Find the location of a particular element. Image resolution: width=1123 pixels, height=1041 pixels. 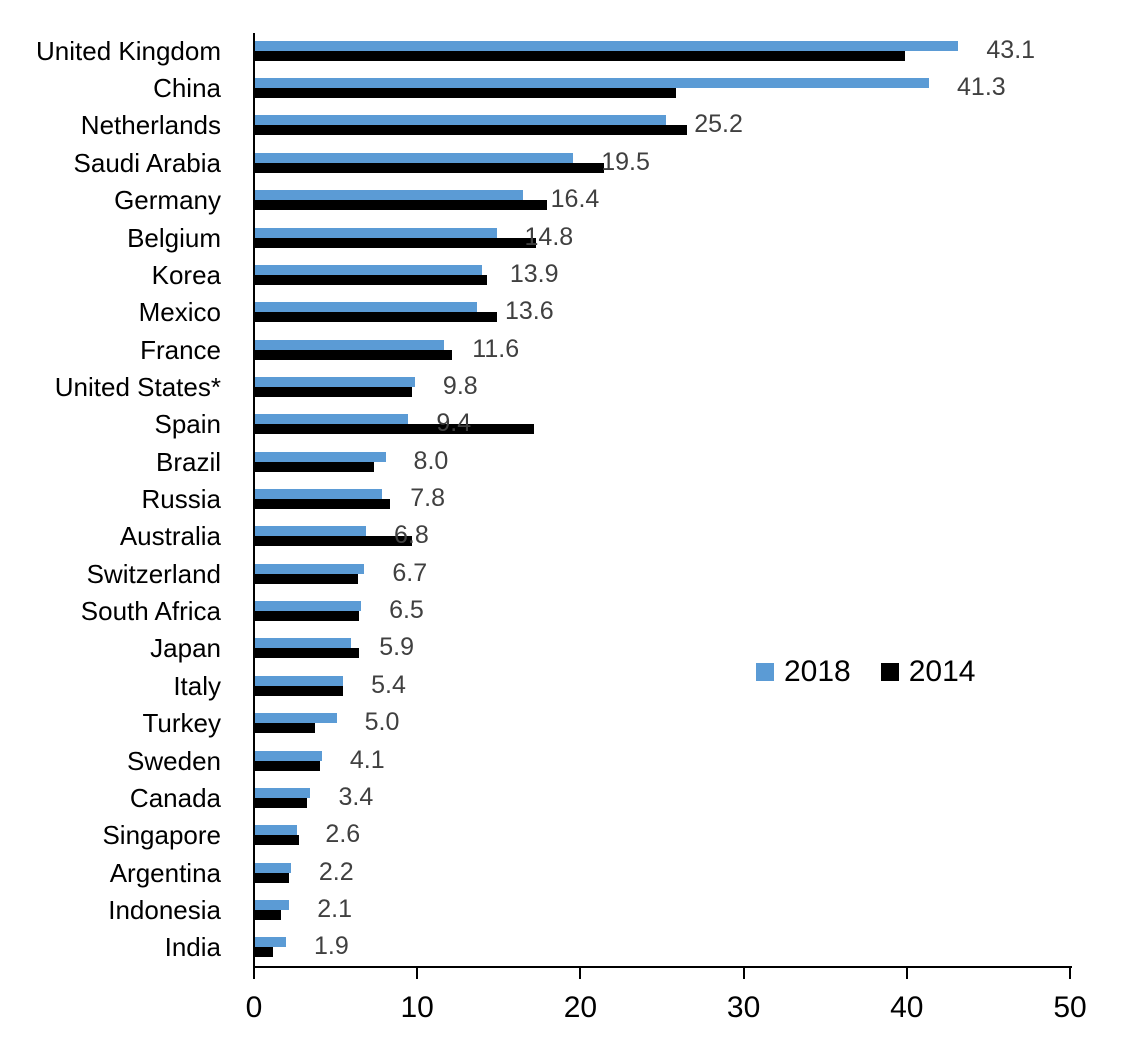

value-label-germany: 16.4 is located at coordinates (575, 199).